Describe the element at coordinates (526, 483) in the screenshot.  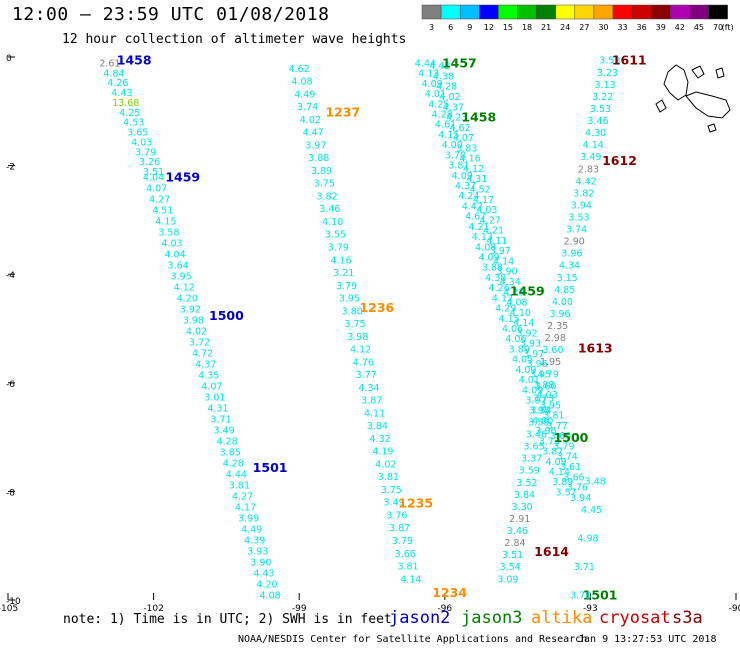
I see `wave-height-value: 3.52` at that location.